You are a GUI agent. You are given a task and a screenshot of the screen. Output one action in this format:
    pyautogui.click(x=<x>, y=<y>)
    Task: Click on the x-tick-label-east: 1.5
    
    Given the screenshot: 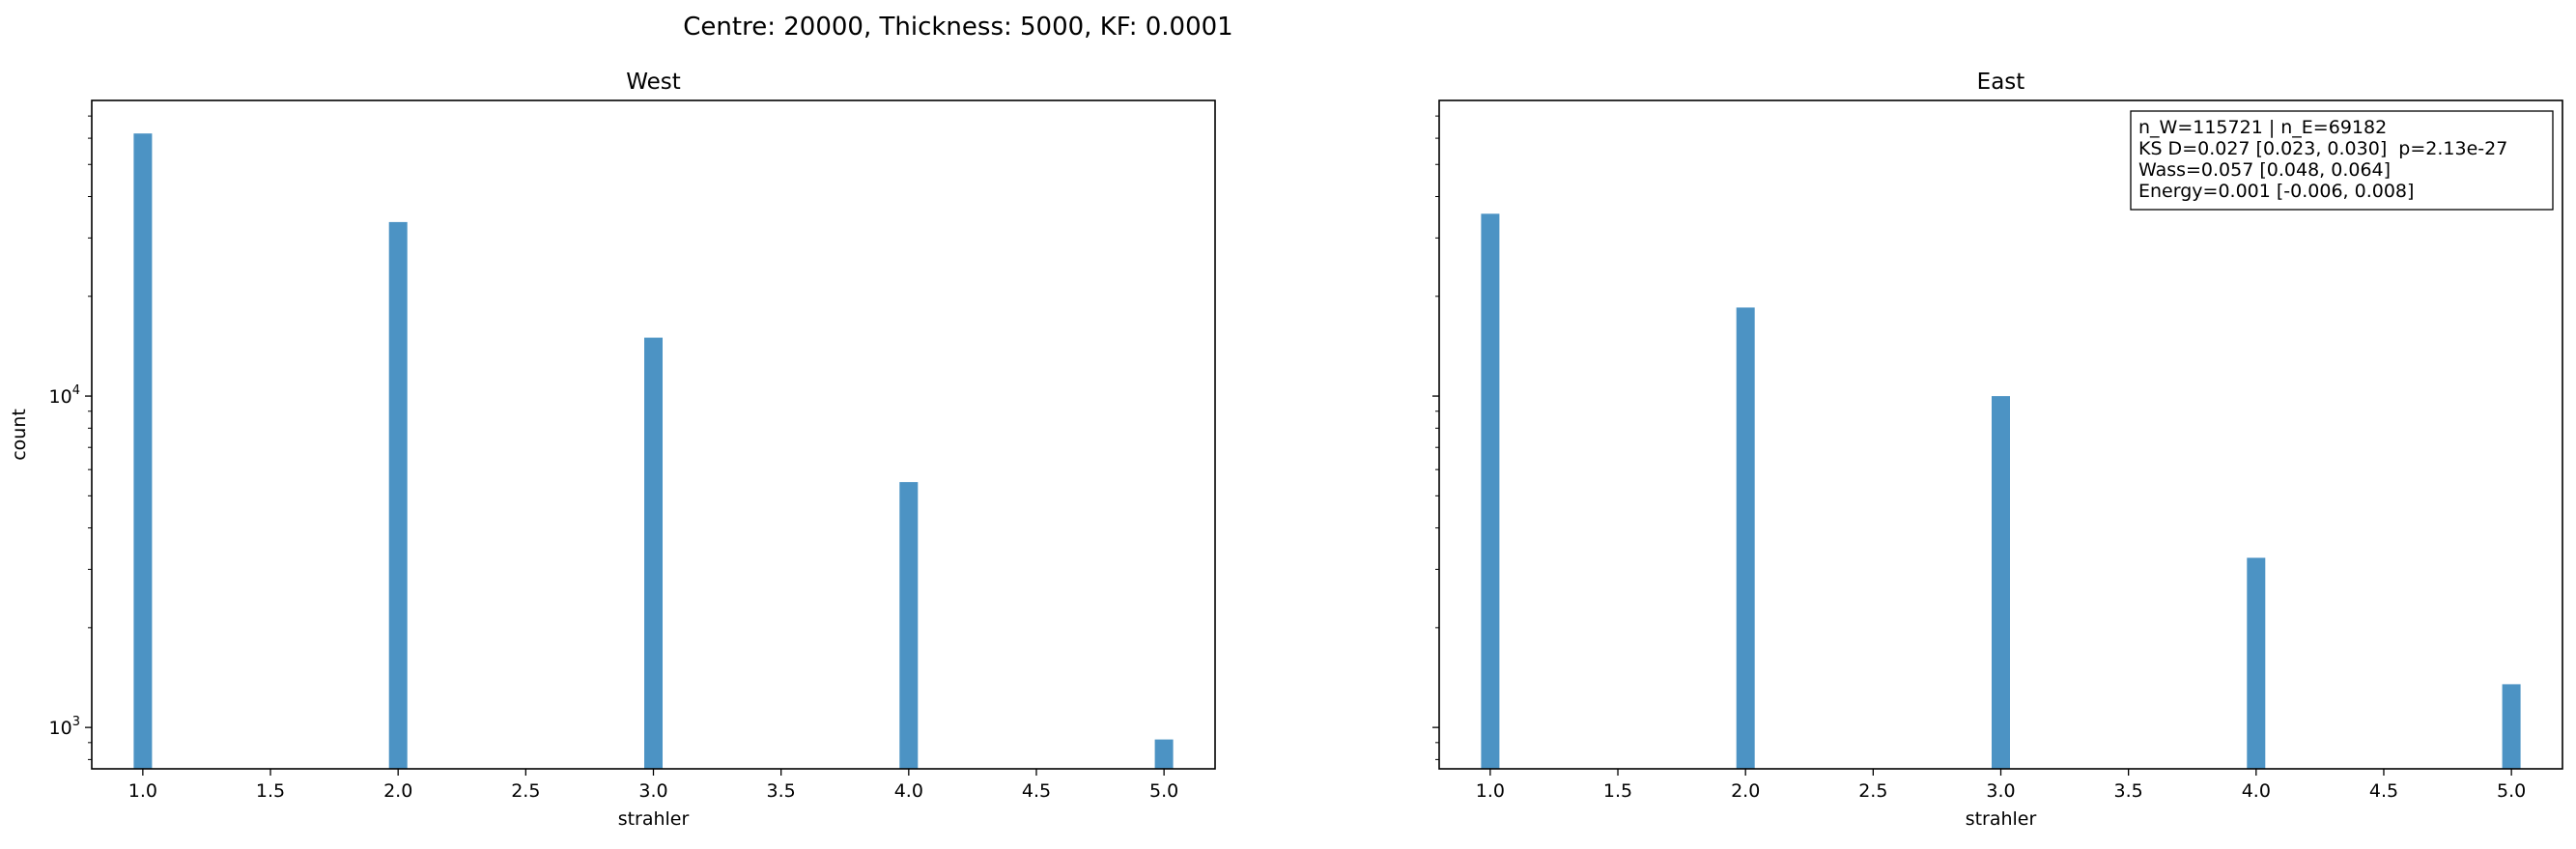 What is the action you would take?
    pyautogui.click(x=1617, y=791)
    